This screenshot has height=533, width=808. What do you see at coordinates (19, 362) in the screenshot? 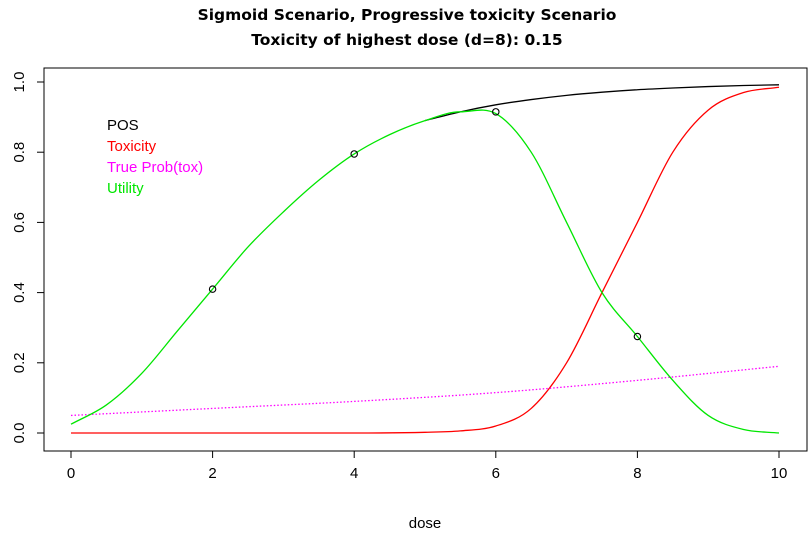
I see `y-tick-label: 0.2` at bounding box center [19, 362].